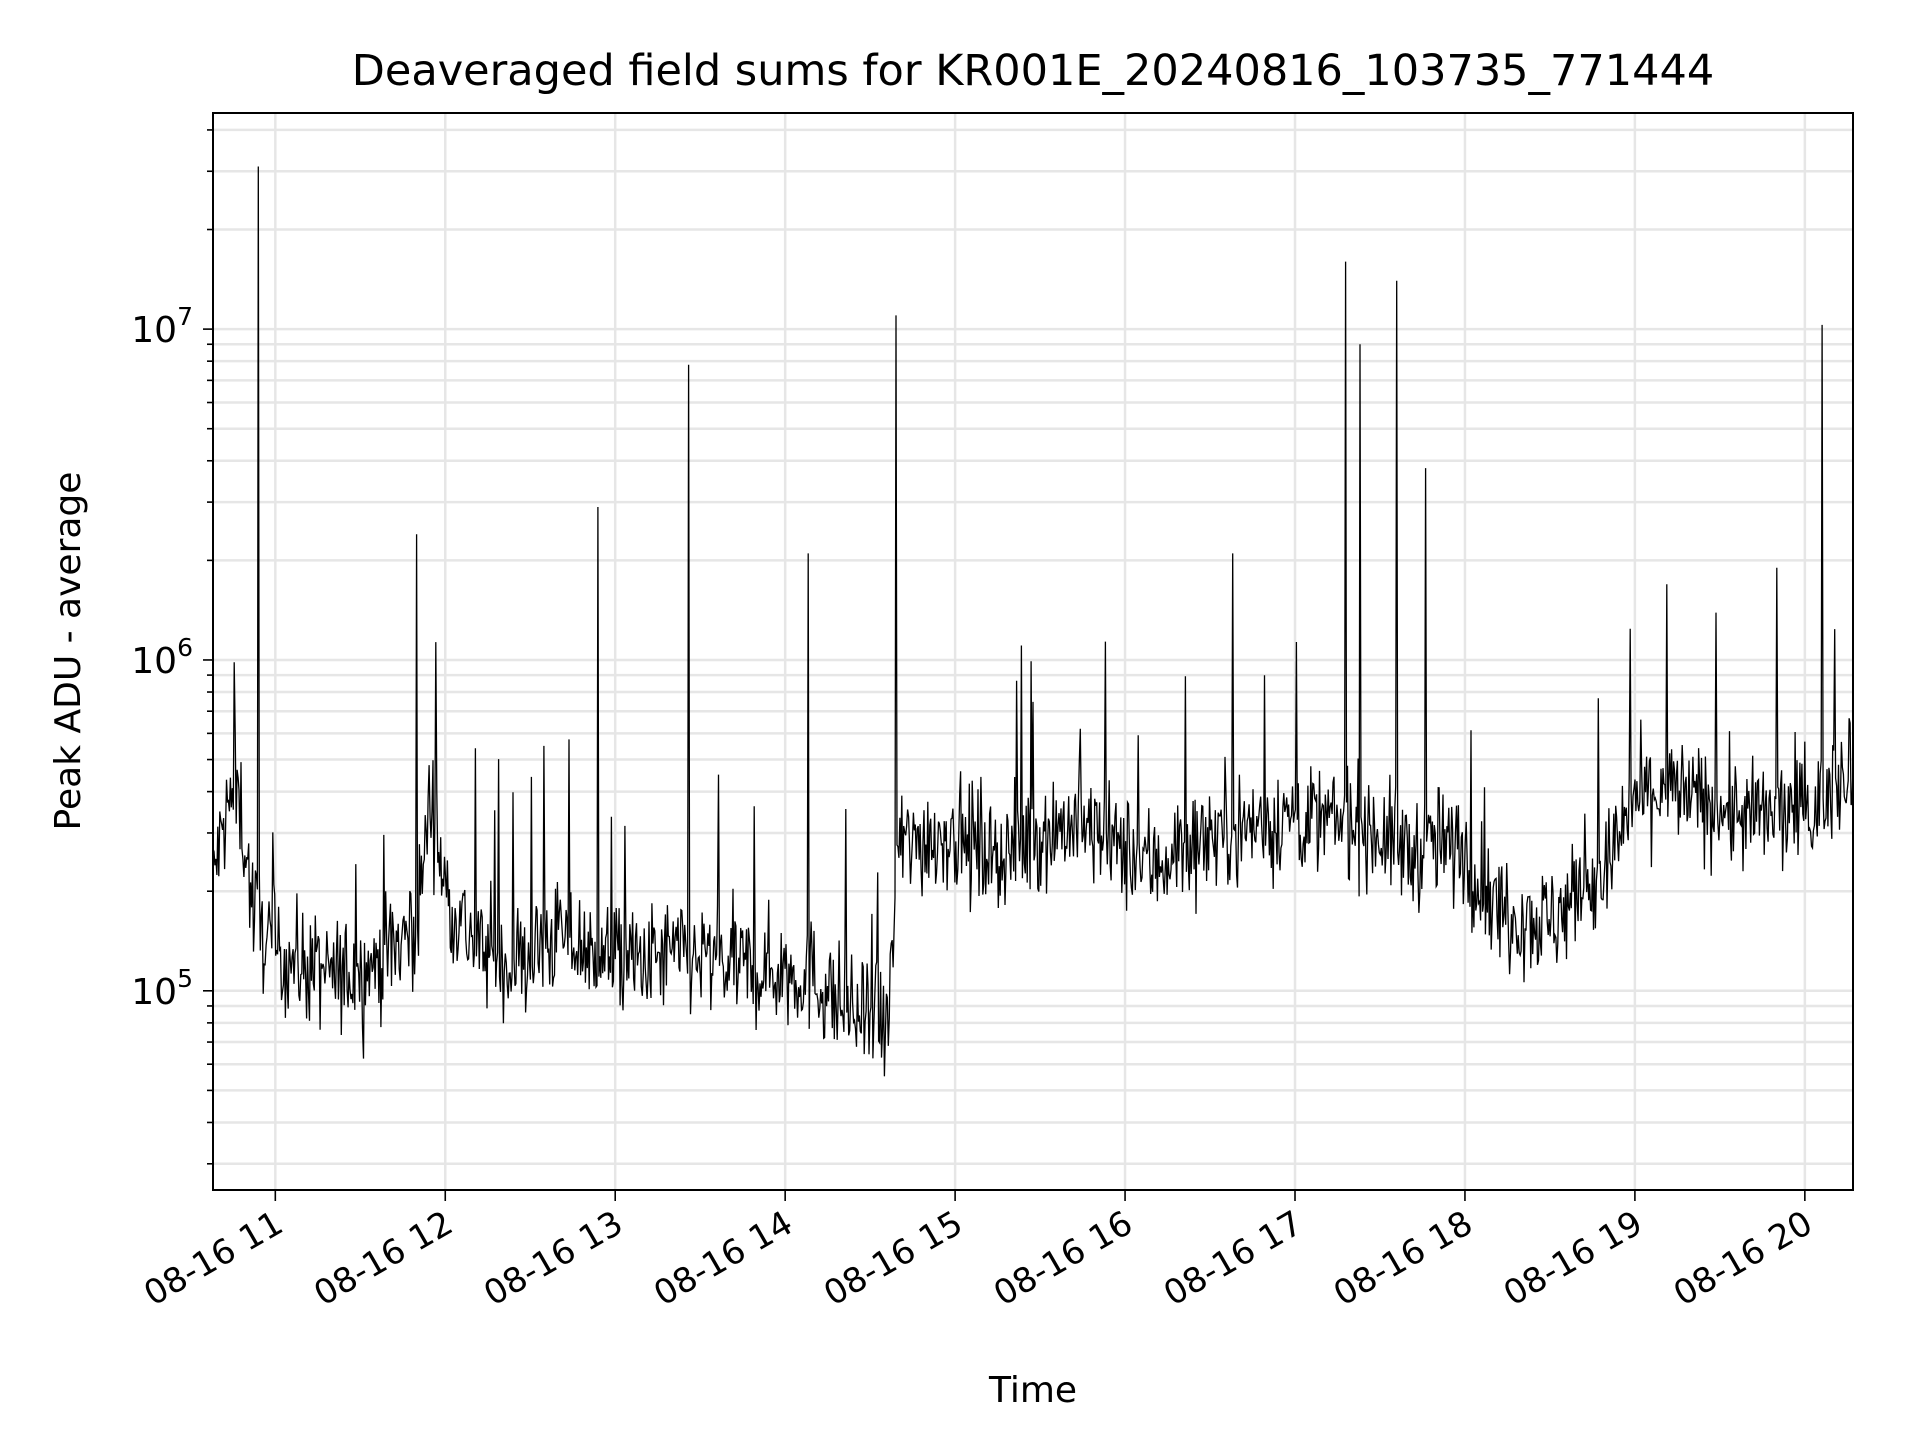 The width and height of the screenshot is (1920, 1440). What do you see at coordinates (1032, 1390) in the screenshot?
I see `x-axis-label: Time` at bounding box center [1032, 1390].